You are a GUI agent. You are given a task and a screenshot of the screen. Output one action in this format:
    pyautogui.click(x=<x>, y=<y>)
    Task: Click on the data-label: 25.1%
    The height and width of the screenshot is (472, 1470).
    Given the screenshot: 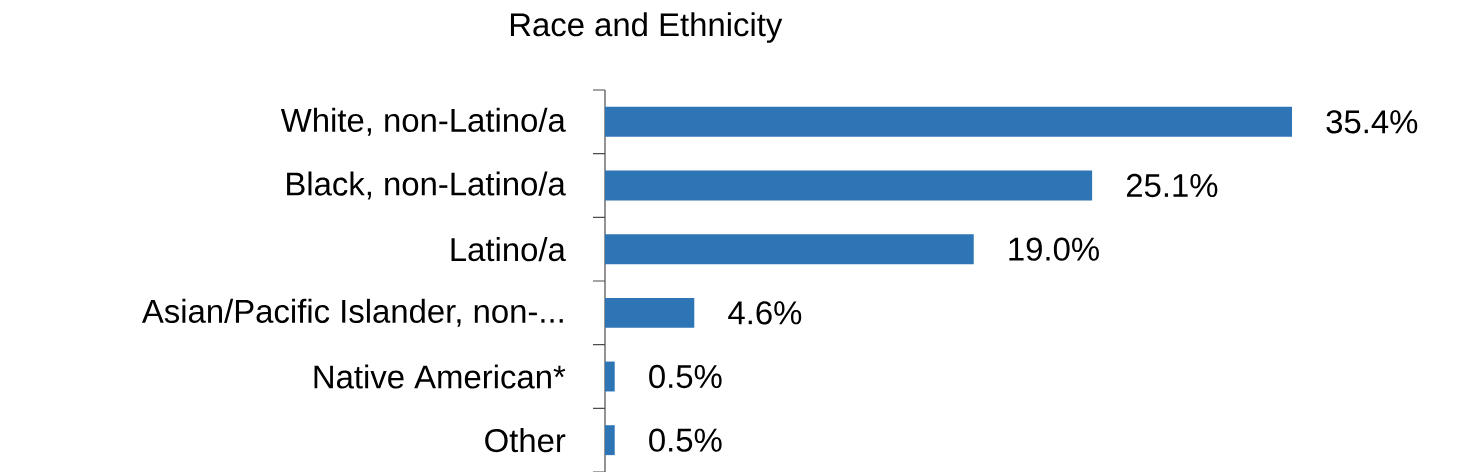 What is the action you would take?
    pyautogui.click(x=1172, y=185)
    